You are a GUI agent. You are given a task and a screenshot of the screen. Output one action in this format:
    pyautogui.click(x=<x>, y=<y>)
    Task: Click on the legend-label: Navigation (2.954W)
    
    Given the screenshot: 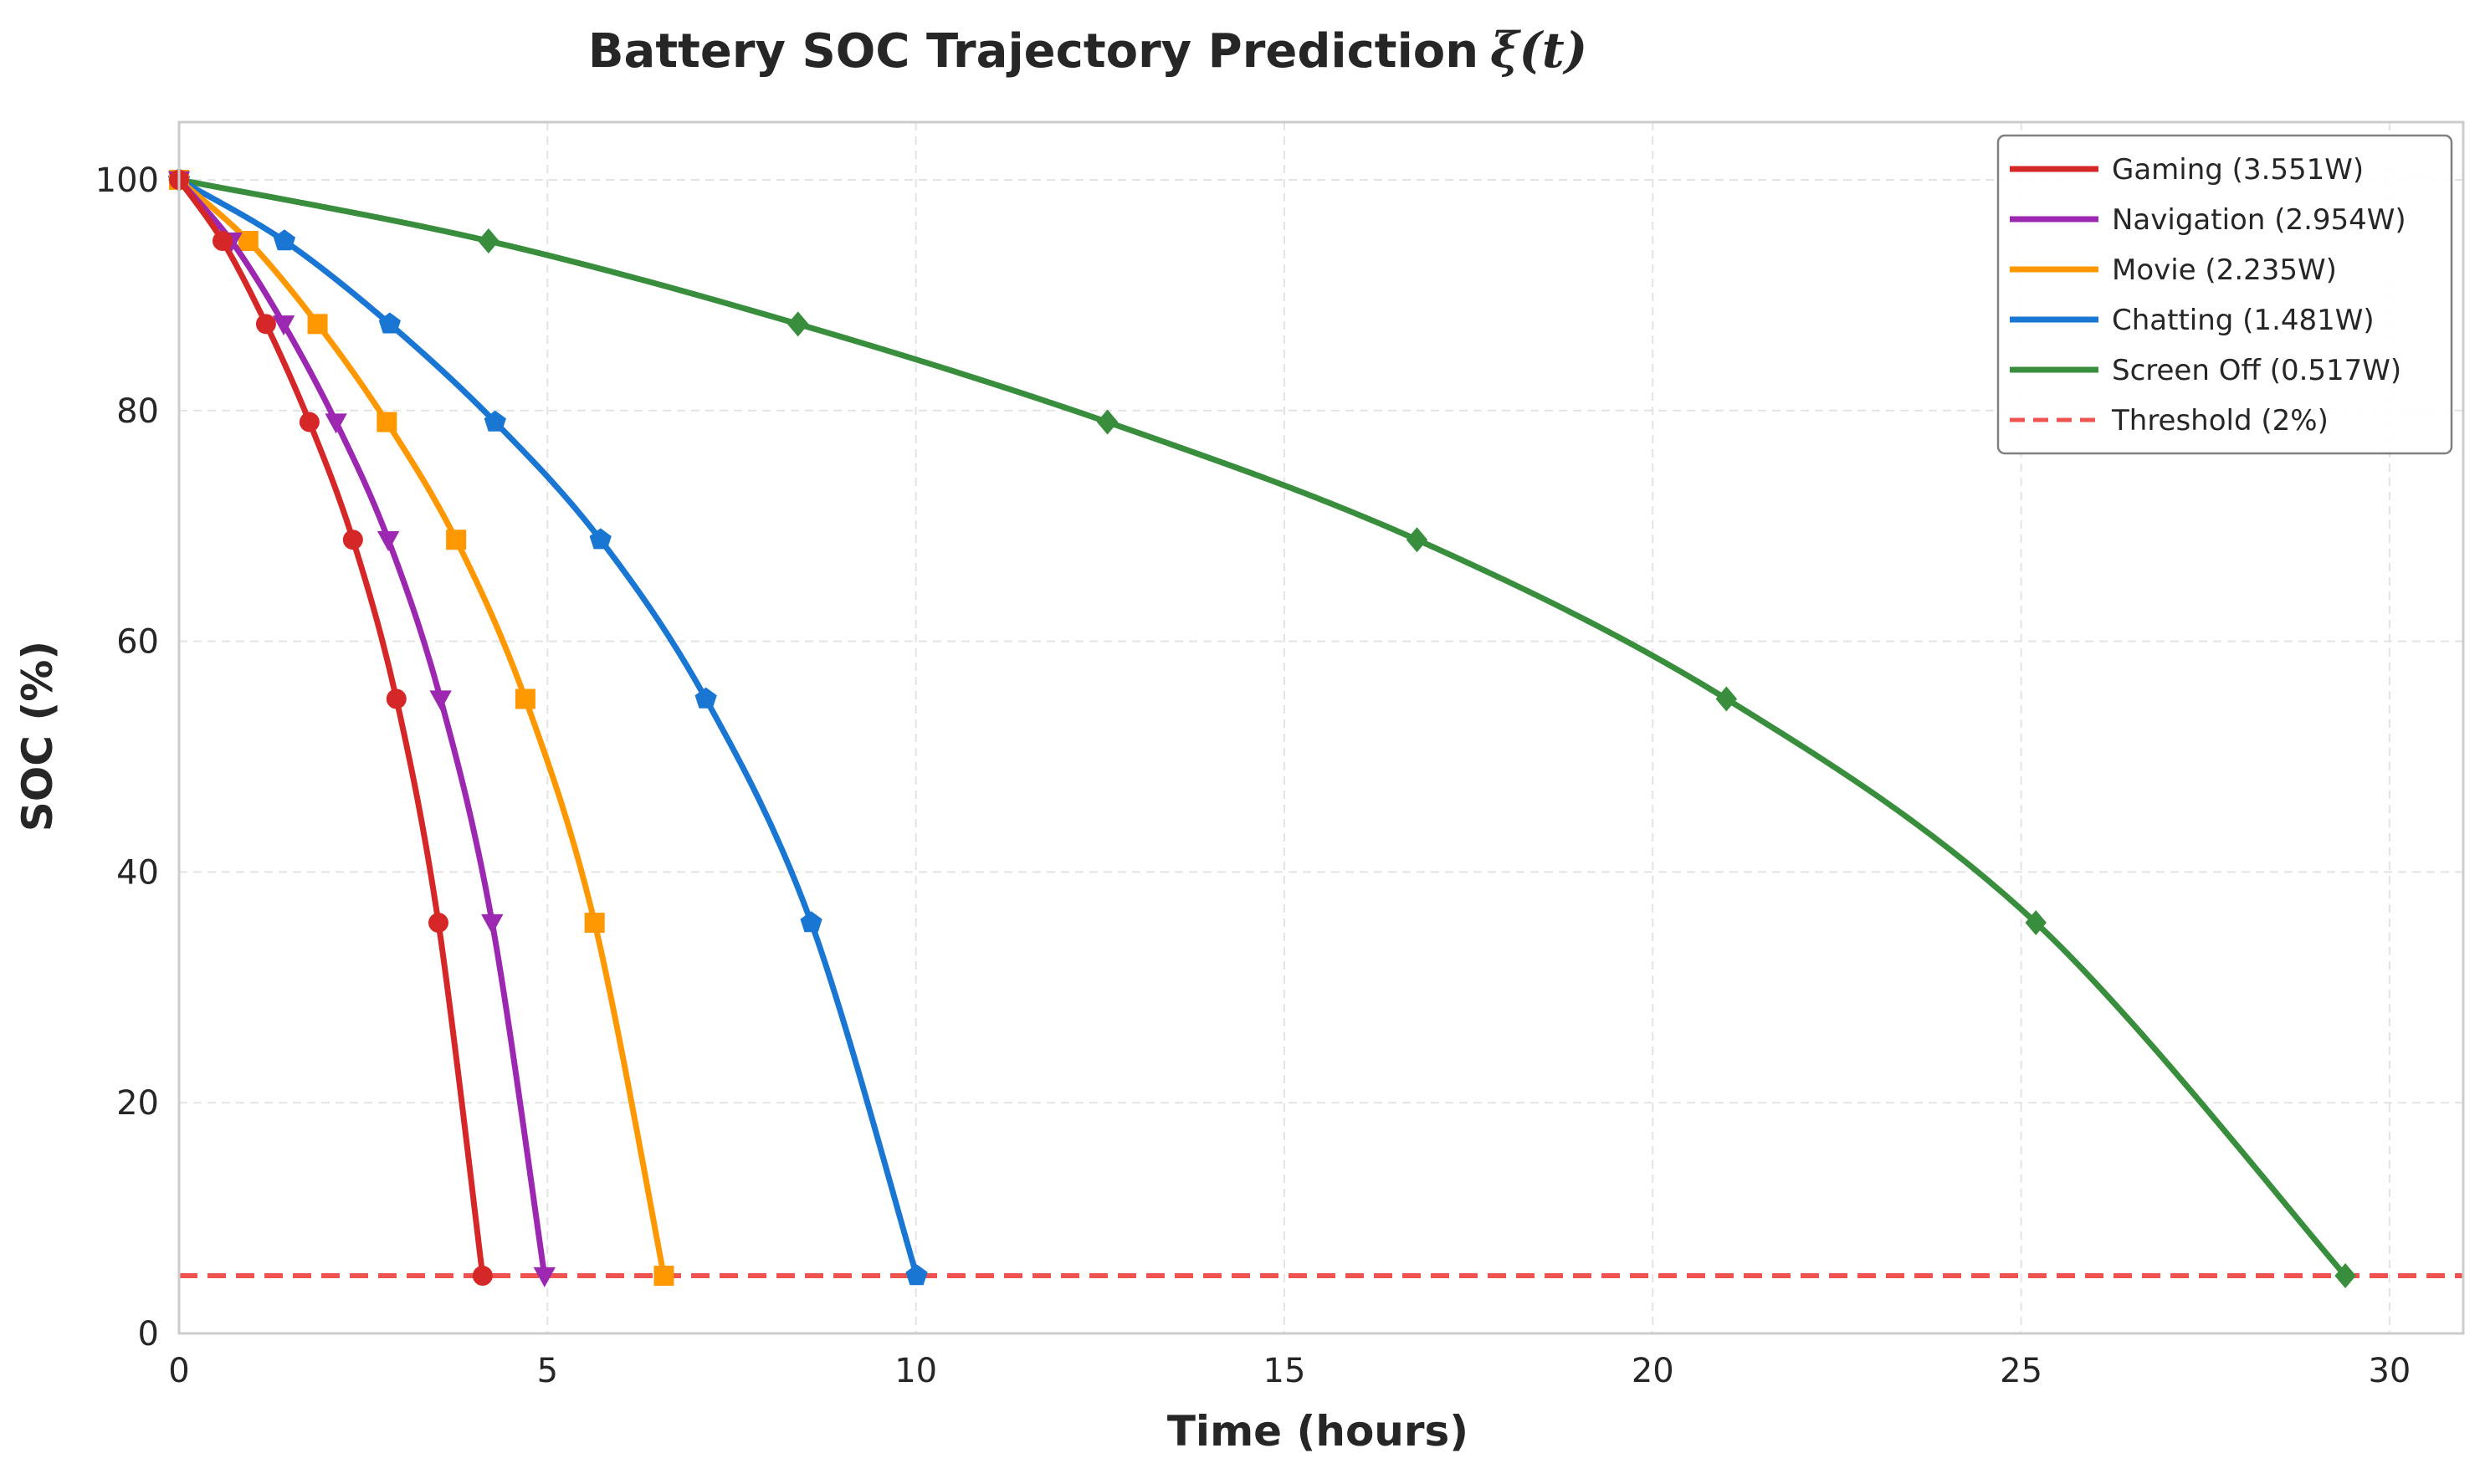 What is the action you would take?
    pyautogui.click(x=2259, y=220)
    